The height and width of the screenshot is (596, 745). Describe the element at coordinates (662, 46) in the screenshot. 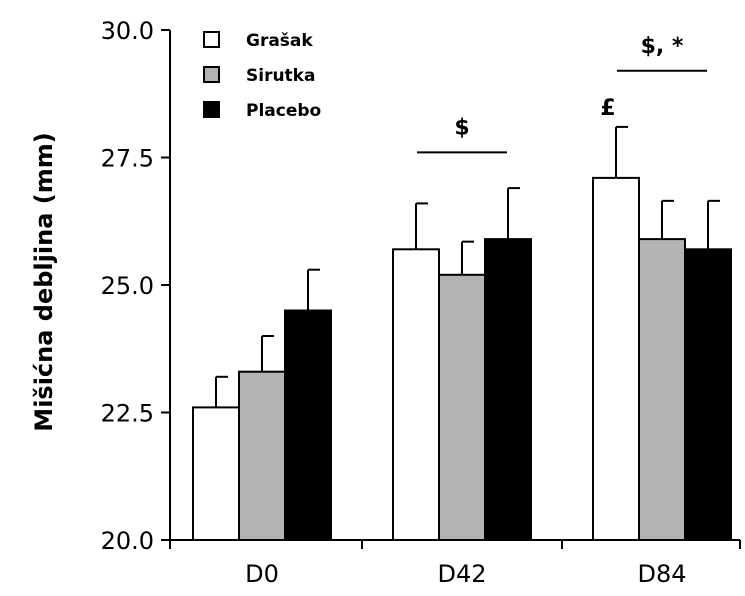

I see `significance-label: $, *` at that location.